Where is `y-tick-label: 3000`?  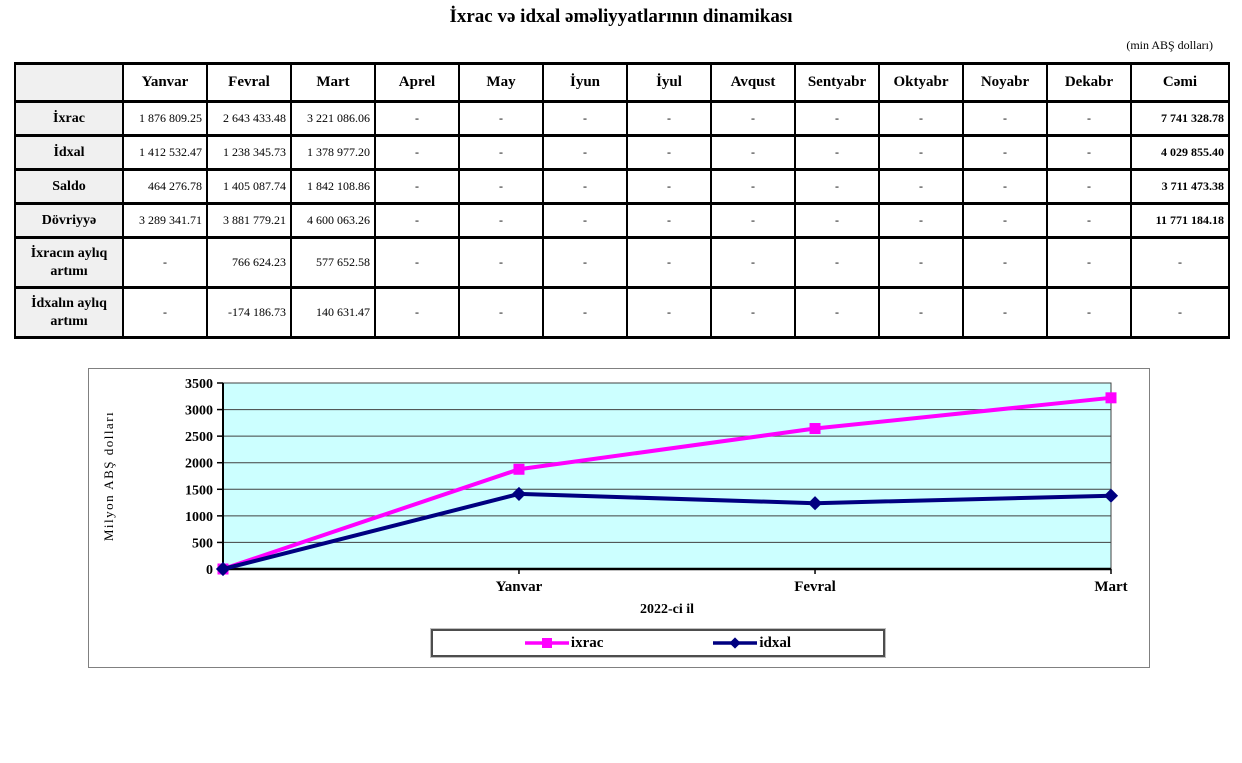 y-tick-label: 3000 is located at coordinates (199, 411).